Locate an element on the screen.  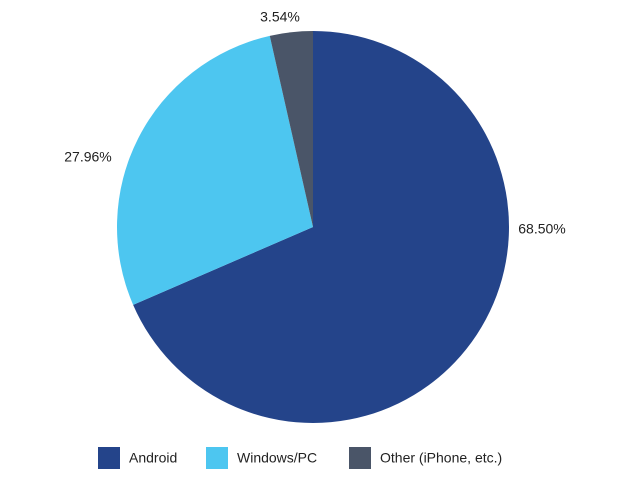
value-label: 27.96% is located at coordinates (87, 157).